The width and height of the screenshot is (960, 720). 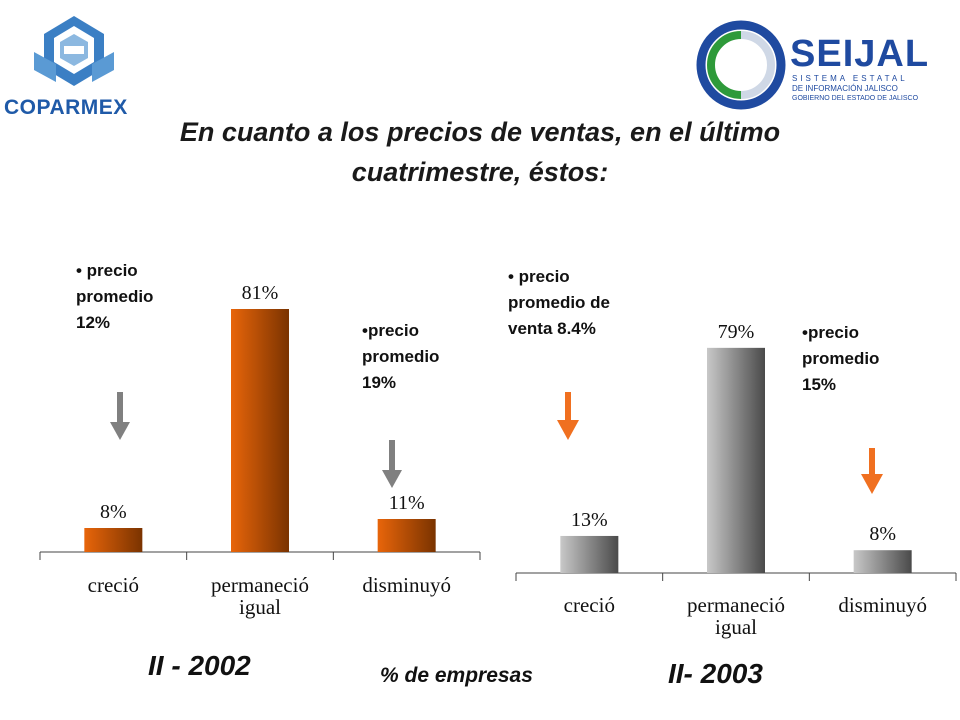 I want to click on note-2003-disminuyo: •precio promedio 15%, so click(x=862, y=359).